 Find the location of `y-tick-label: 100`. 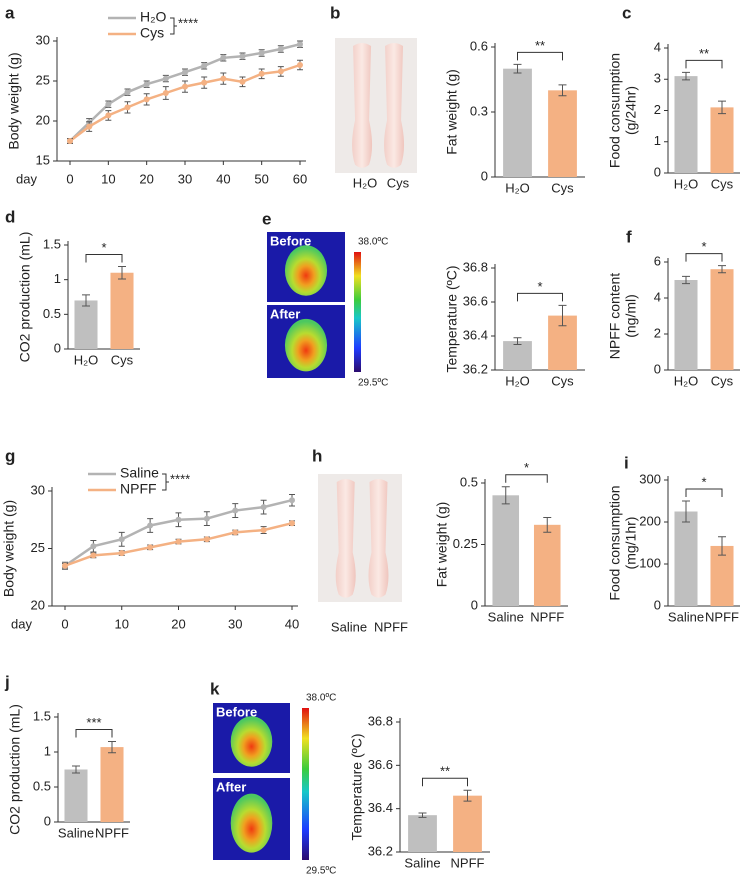

y-tick-label: 100 is located at coordinates (650, 562).